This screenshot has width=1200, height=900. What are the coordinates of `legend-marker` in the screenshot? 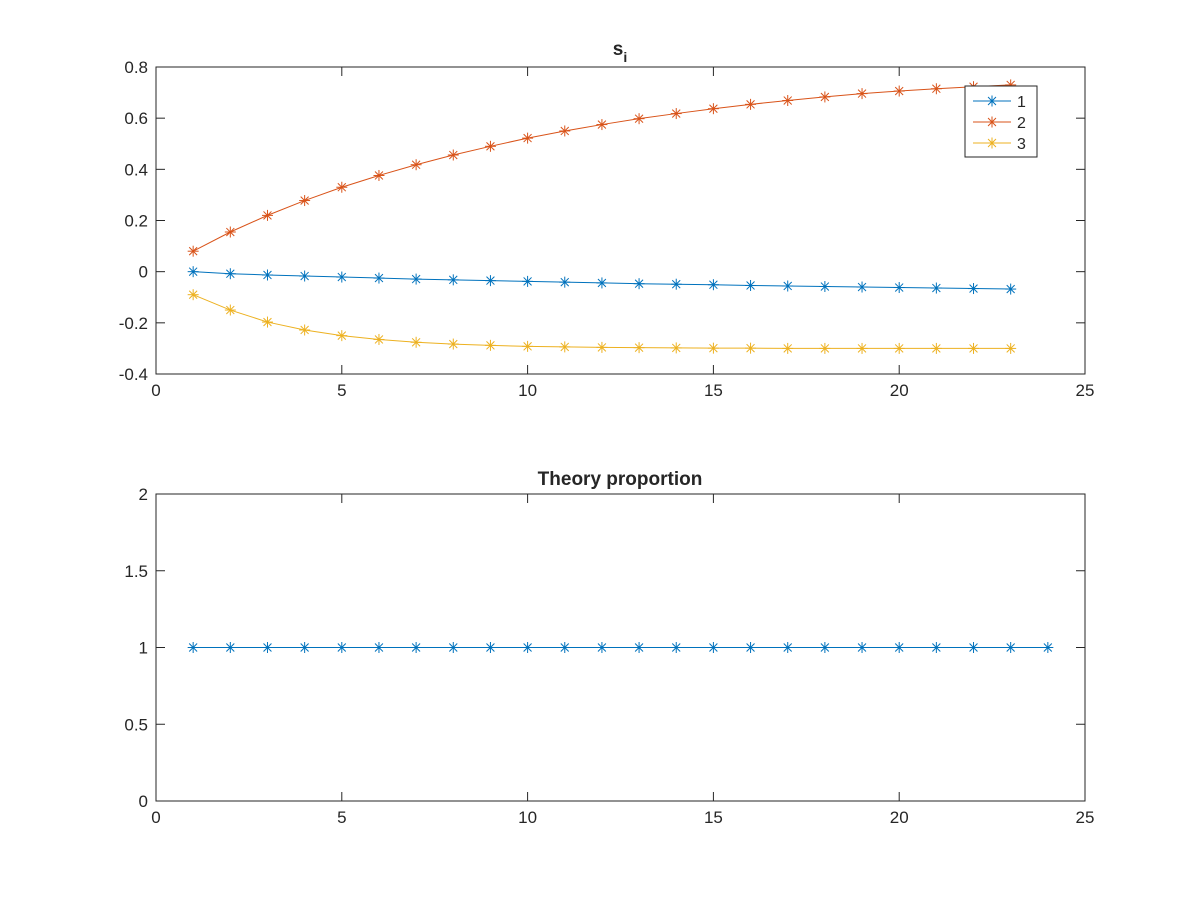 It's located at (992, 143).